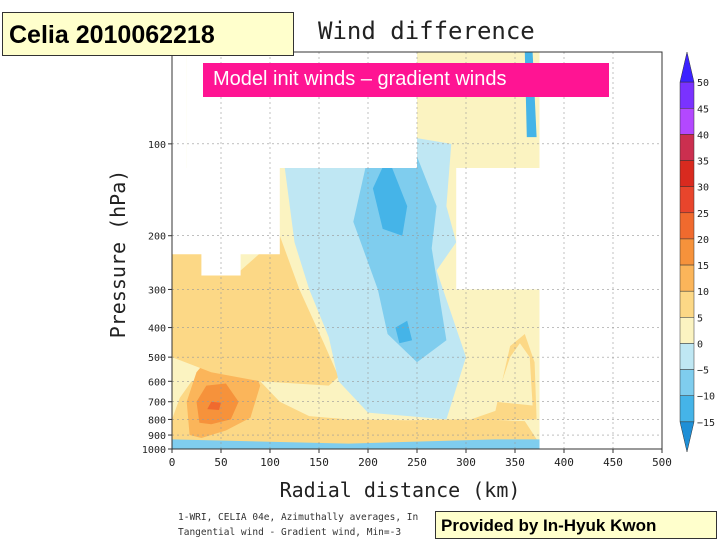 This screenshot has height=540, width=720. What do you see at coordinates (157, 403) in the screenshot?
I see `y-tick-label: 700` at bounding box center [157, 403].